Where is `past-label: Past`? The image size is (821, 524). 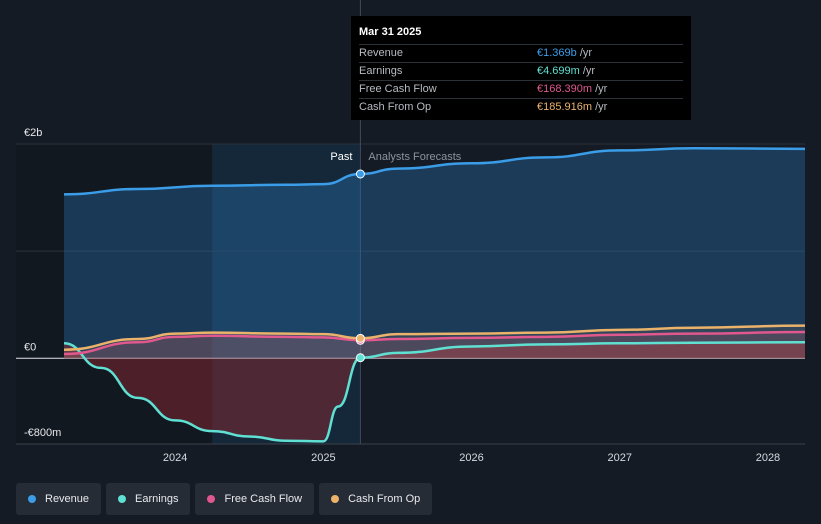 past-label: Past is located at coordinates (341, 157).